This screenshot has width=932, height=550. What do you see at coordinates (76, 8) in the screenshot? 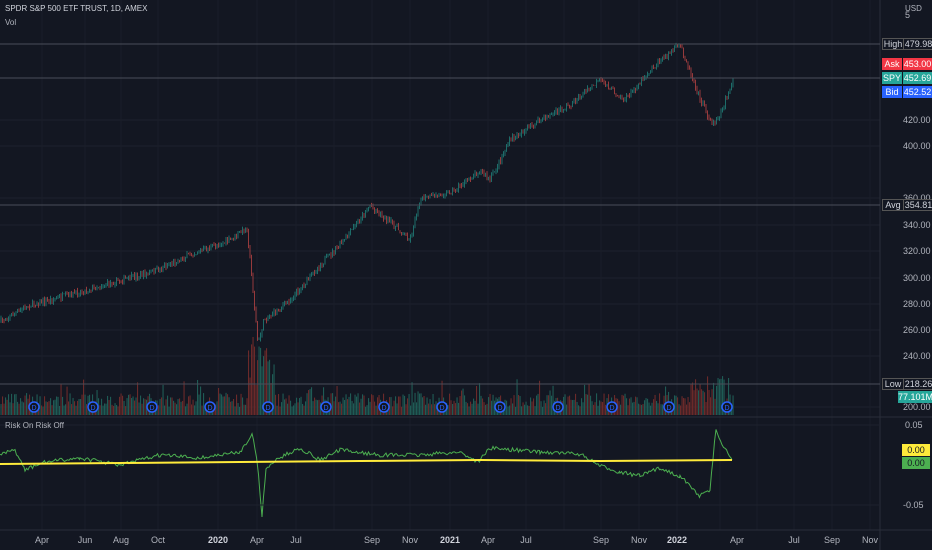
I see `chart-title: SPDR S&P 500 ETF TRUST, 1D, AMEX` at bounding box center [76, 8].